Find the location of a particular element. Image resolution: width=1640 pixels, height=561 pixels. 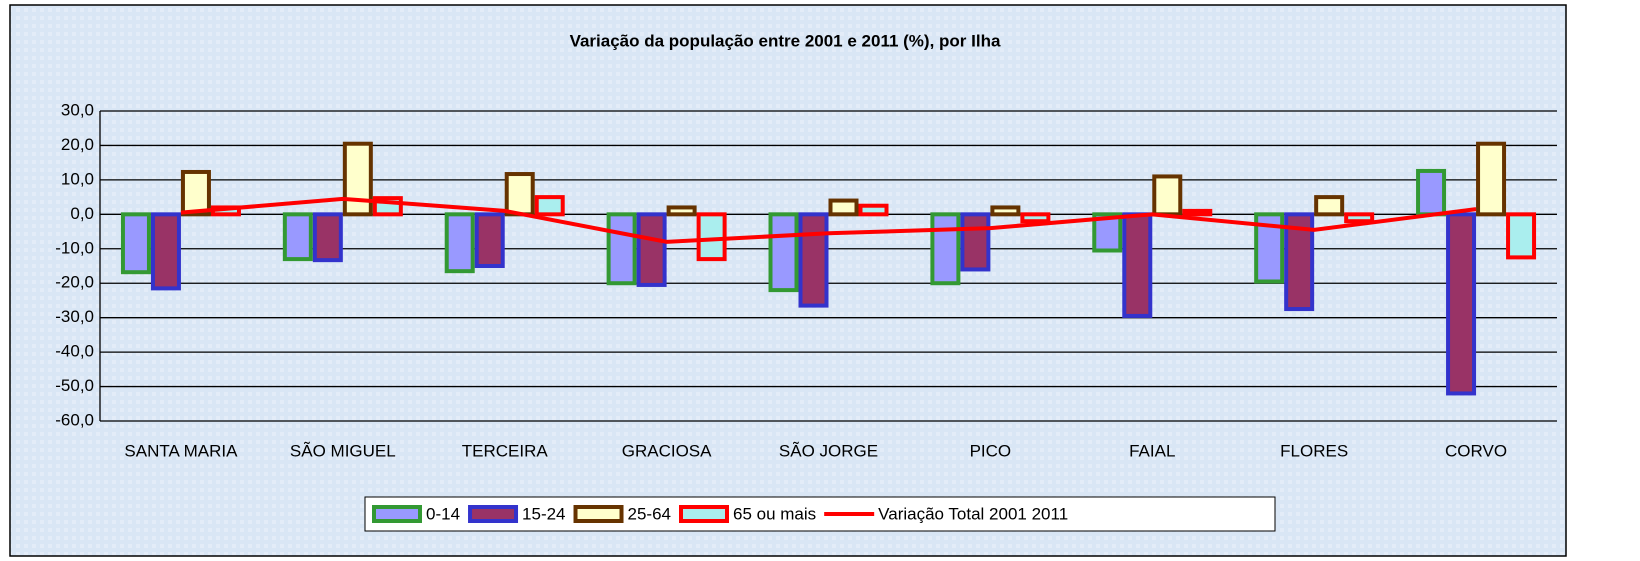

legend-label: 65 ou mais is located at coordinates (774, 513).